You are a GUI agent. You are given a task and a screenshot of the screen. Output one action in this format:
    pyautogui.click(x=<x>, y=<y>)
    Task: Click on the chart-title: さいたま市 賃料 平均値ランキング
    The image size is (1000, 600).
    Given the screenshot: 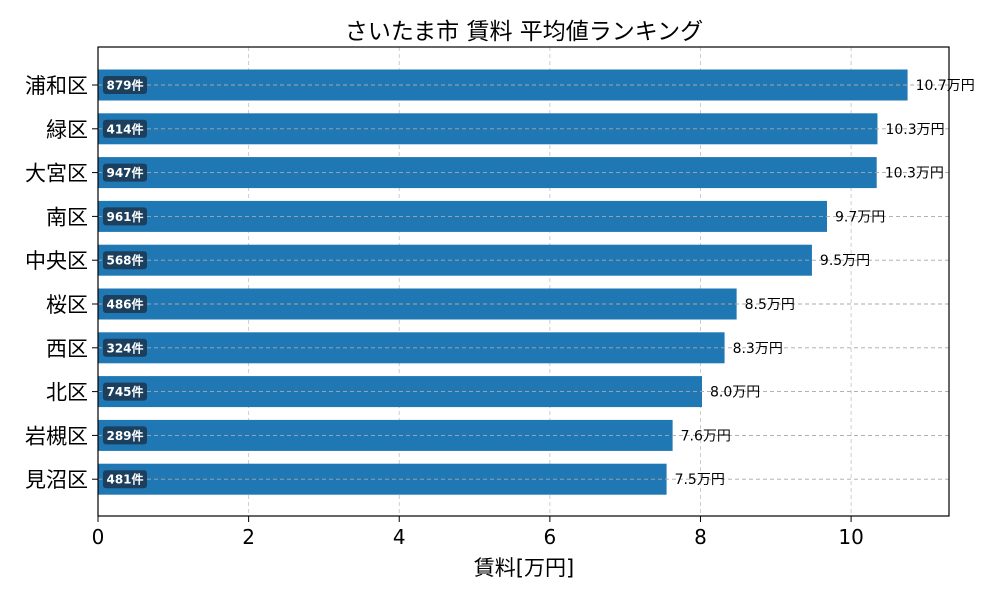 What is the action you would take?
    pyautogui.click(x=524, y=32)
    